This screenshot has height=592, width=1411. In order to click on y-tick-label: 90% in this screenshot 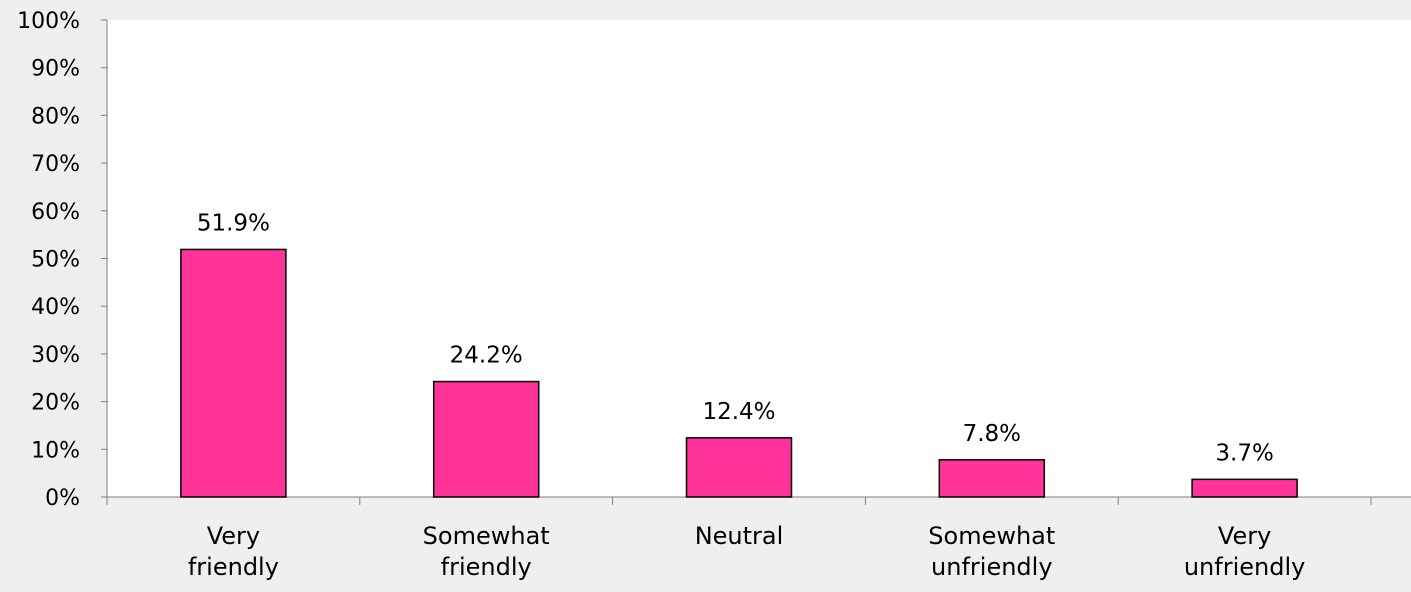, I will do `click(55, 69)`.